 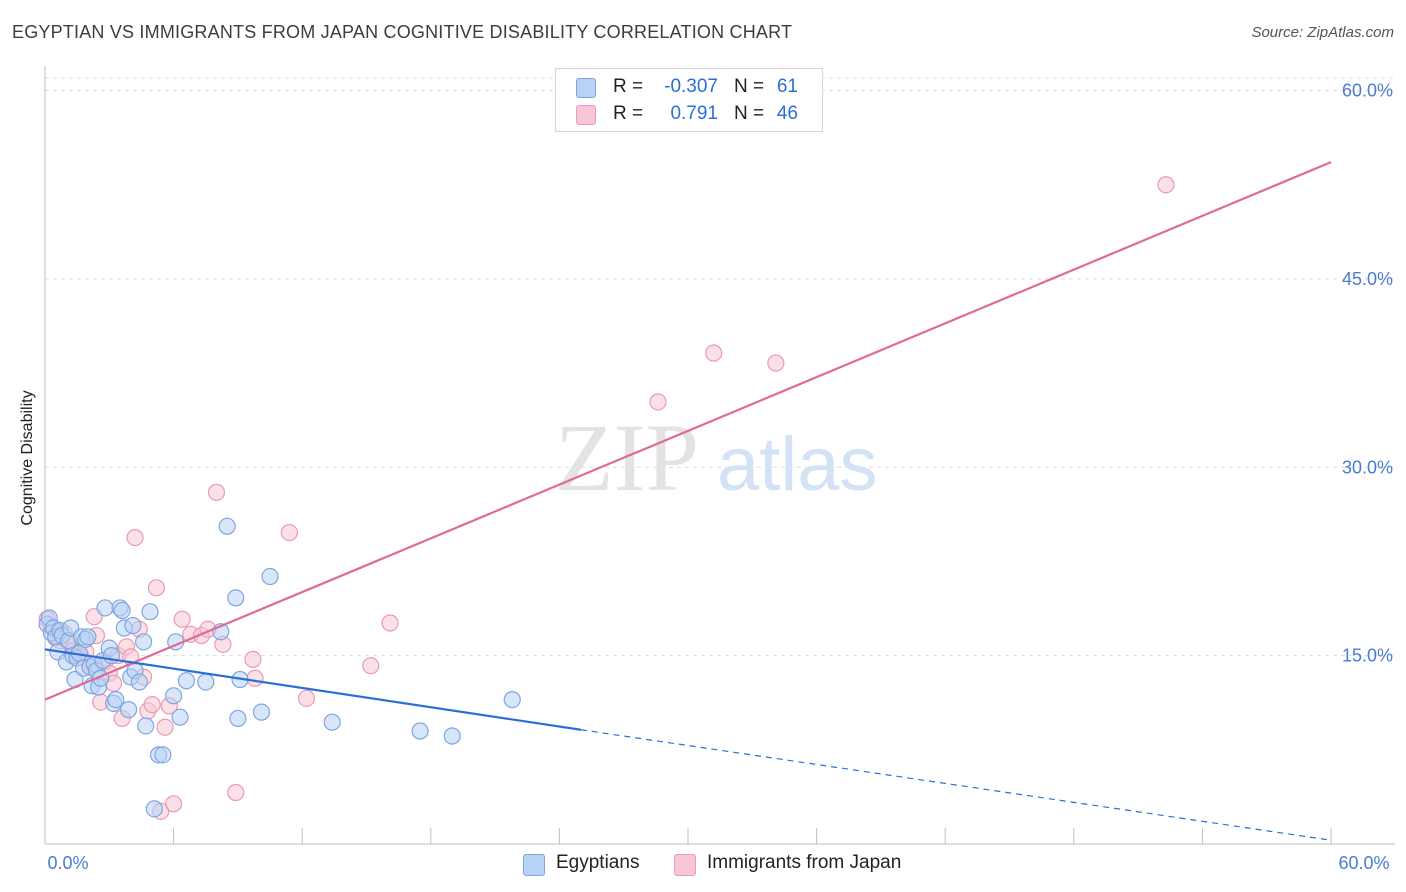 I want to click on y-tick-label: 30.0%, so click(x=1367, y=467).